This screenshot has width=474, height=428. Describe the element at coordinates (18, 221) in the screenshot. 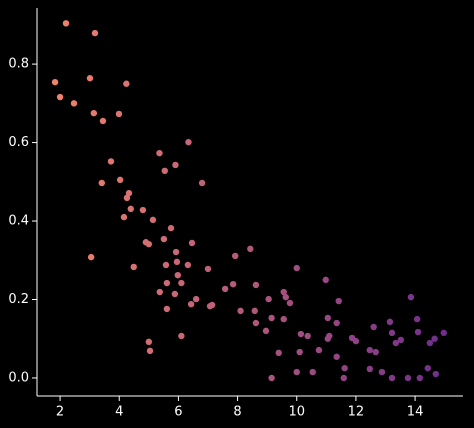

I see `y-tick-label: 0.4` at that location.